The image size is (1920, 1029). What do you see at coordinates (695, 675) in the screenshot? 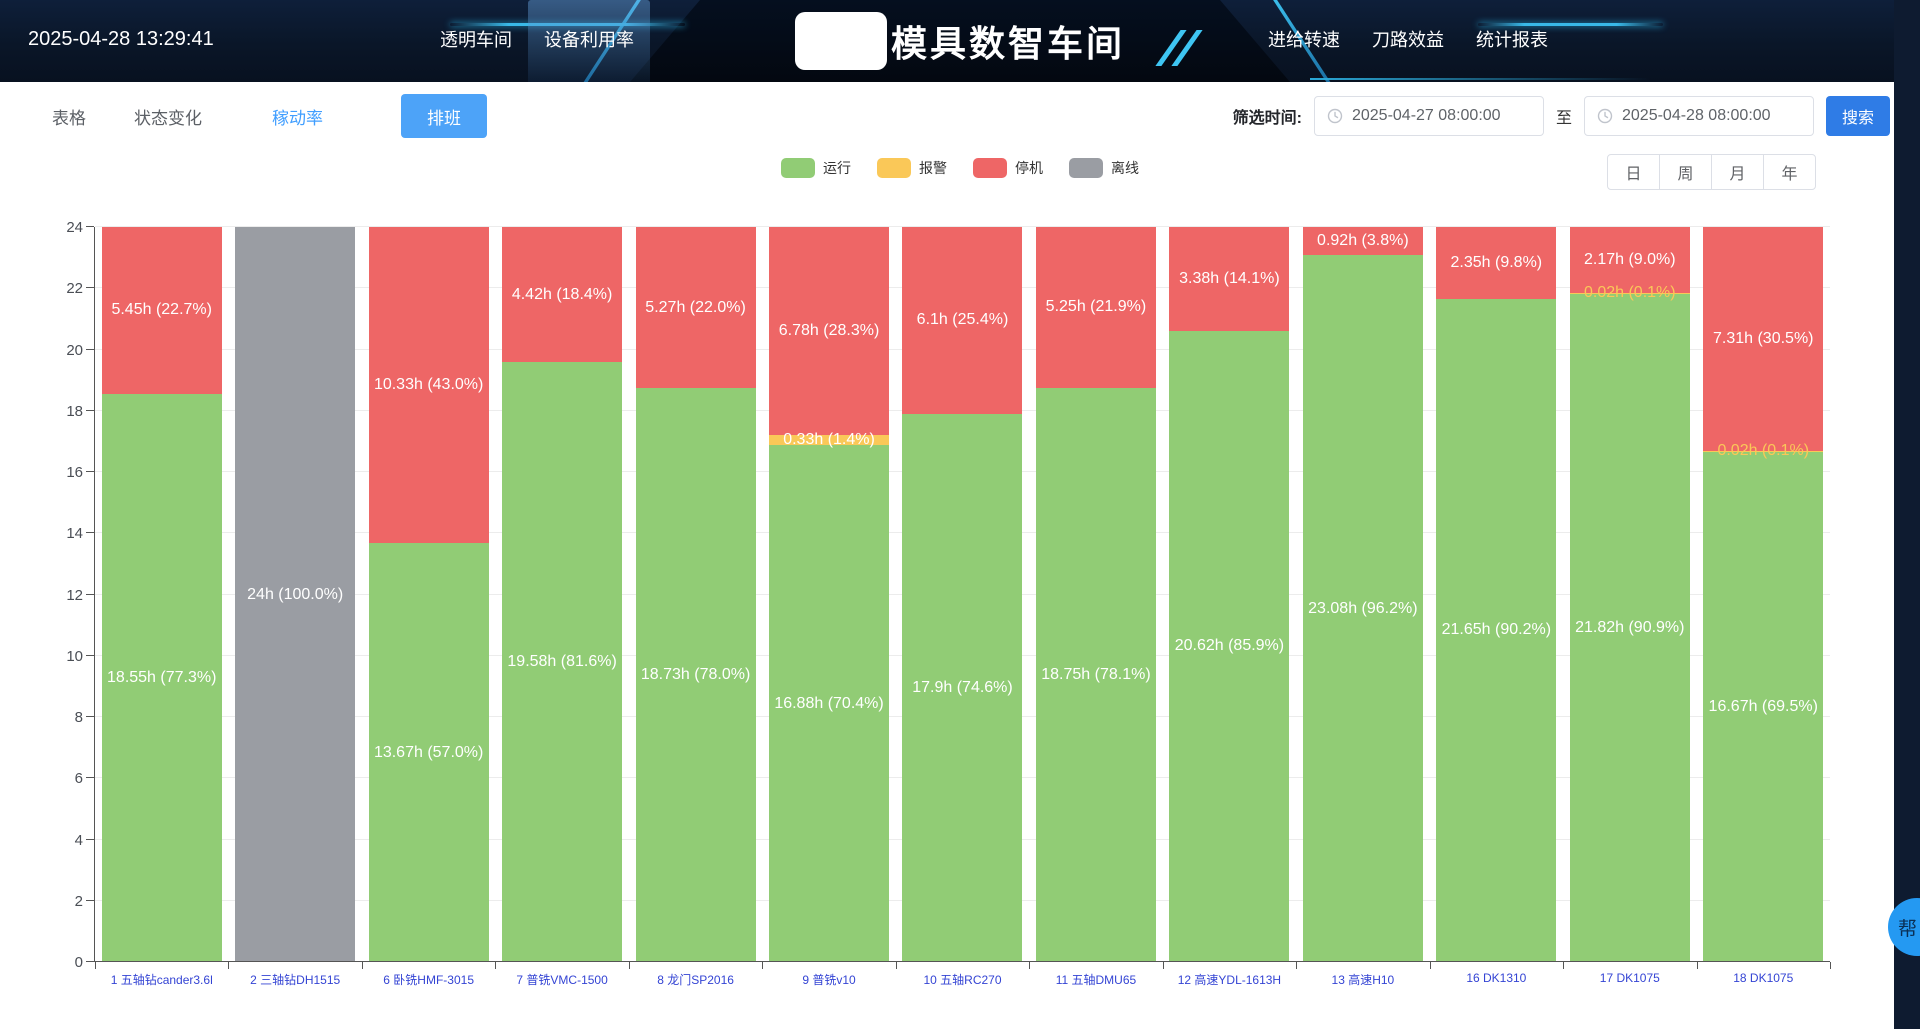
I see `bar-segment-运行: 18.73h (78.0%)` at bounding box center [695, 675].